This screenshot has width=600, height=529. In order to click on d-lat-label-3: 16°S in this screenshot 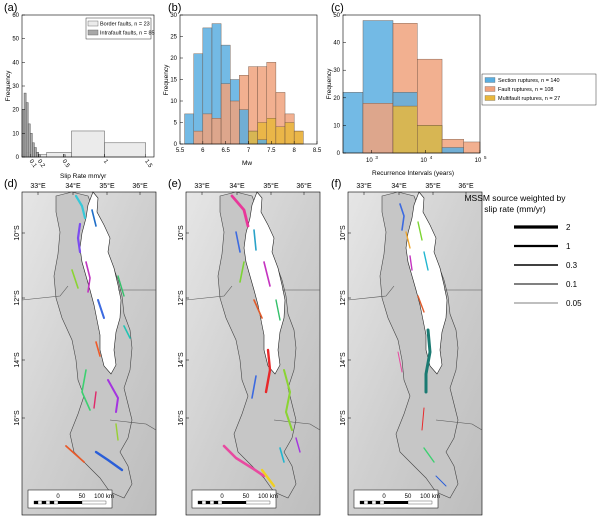, I will do `click(17, 418)`.